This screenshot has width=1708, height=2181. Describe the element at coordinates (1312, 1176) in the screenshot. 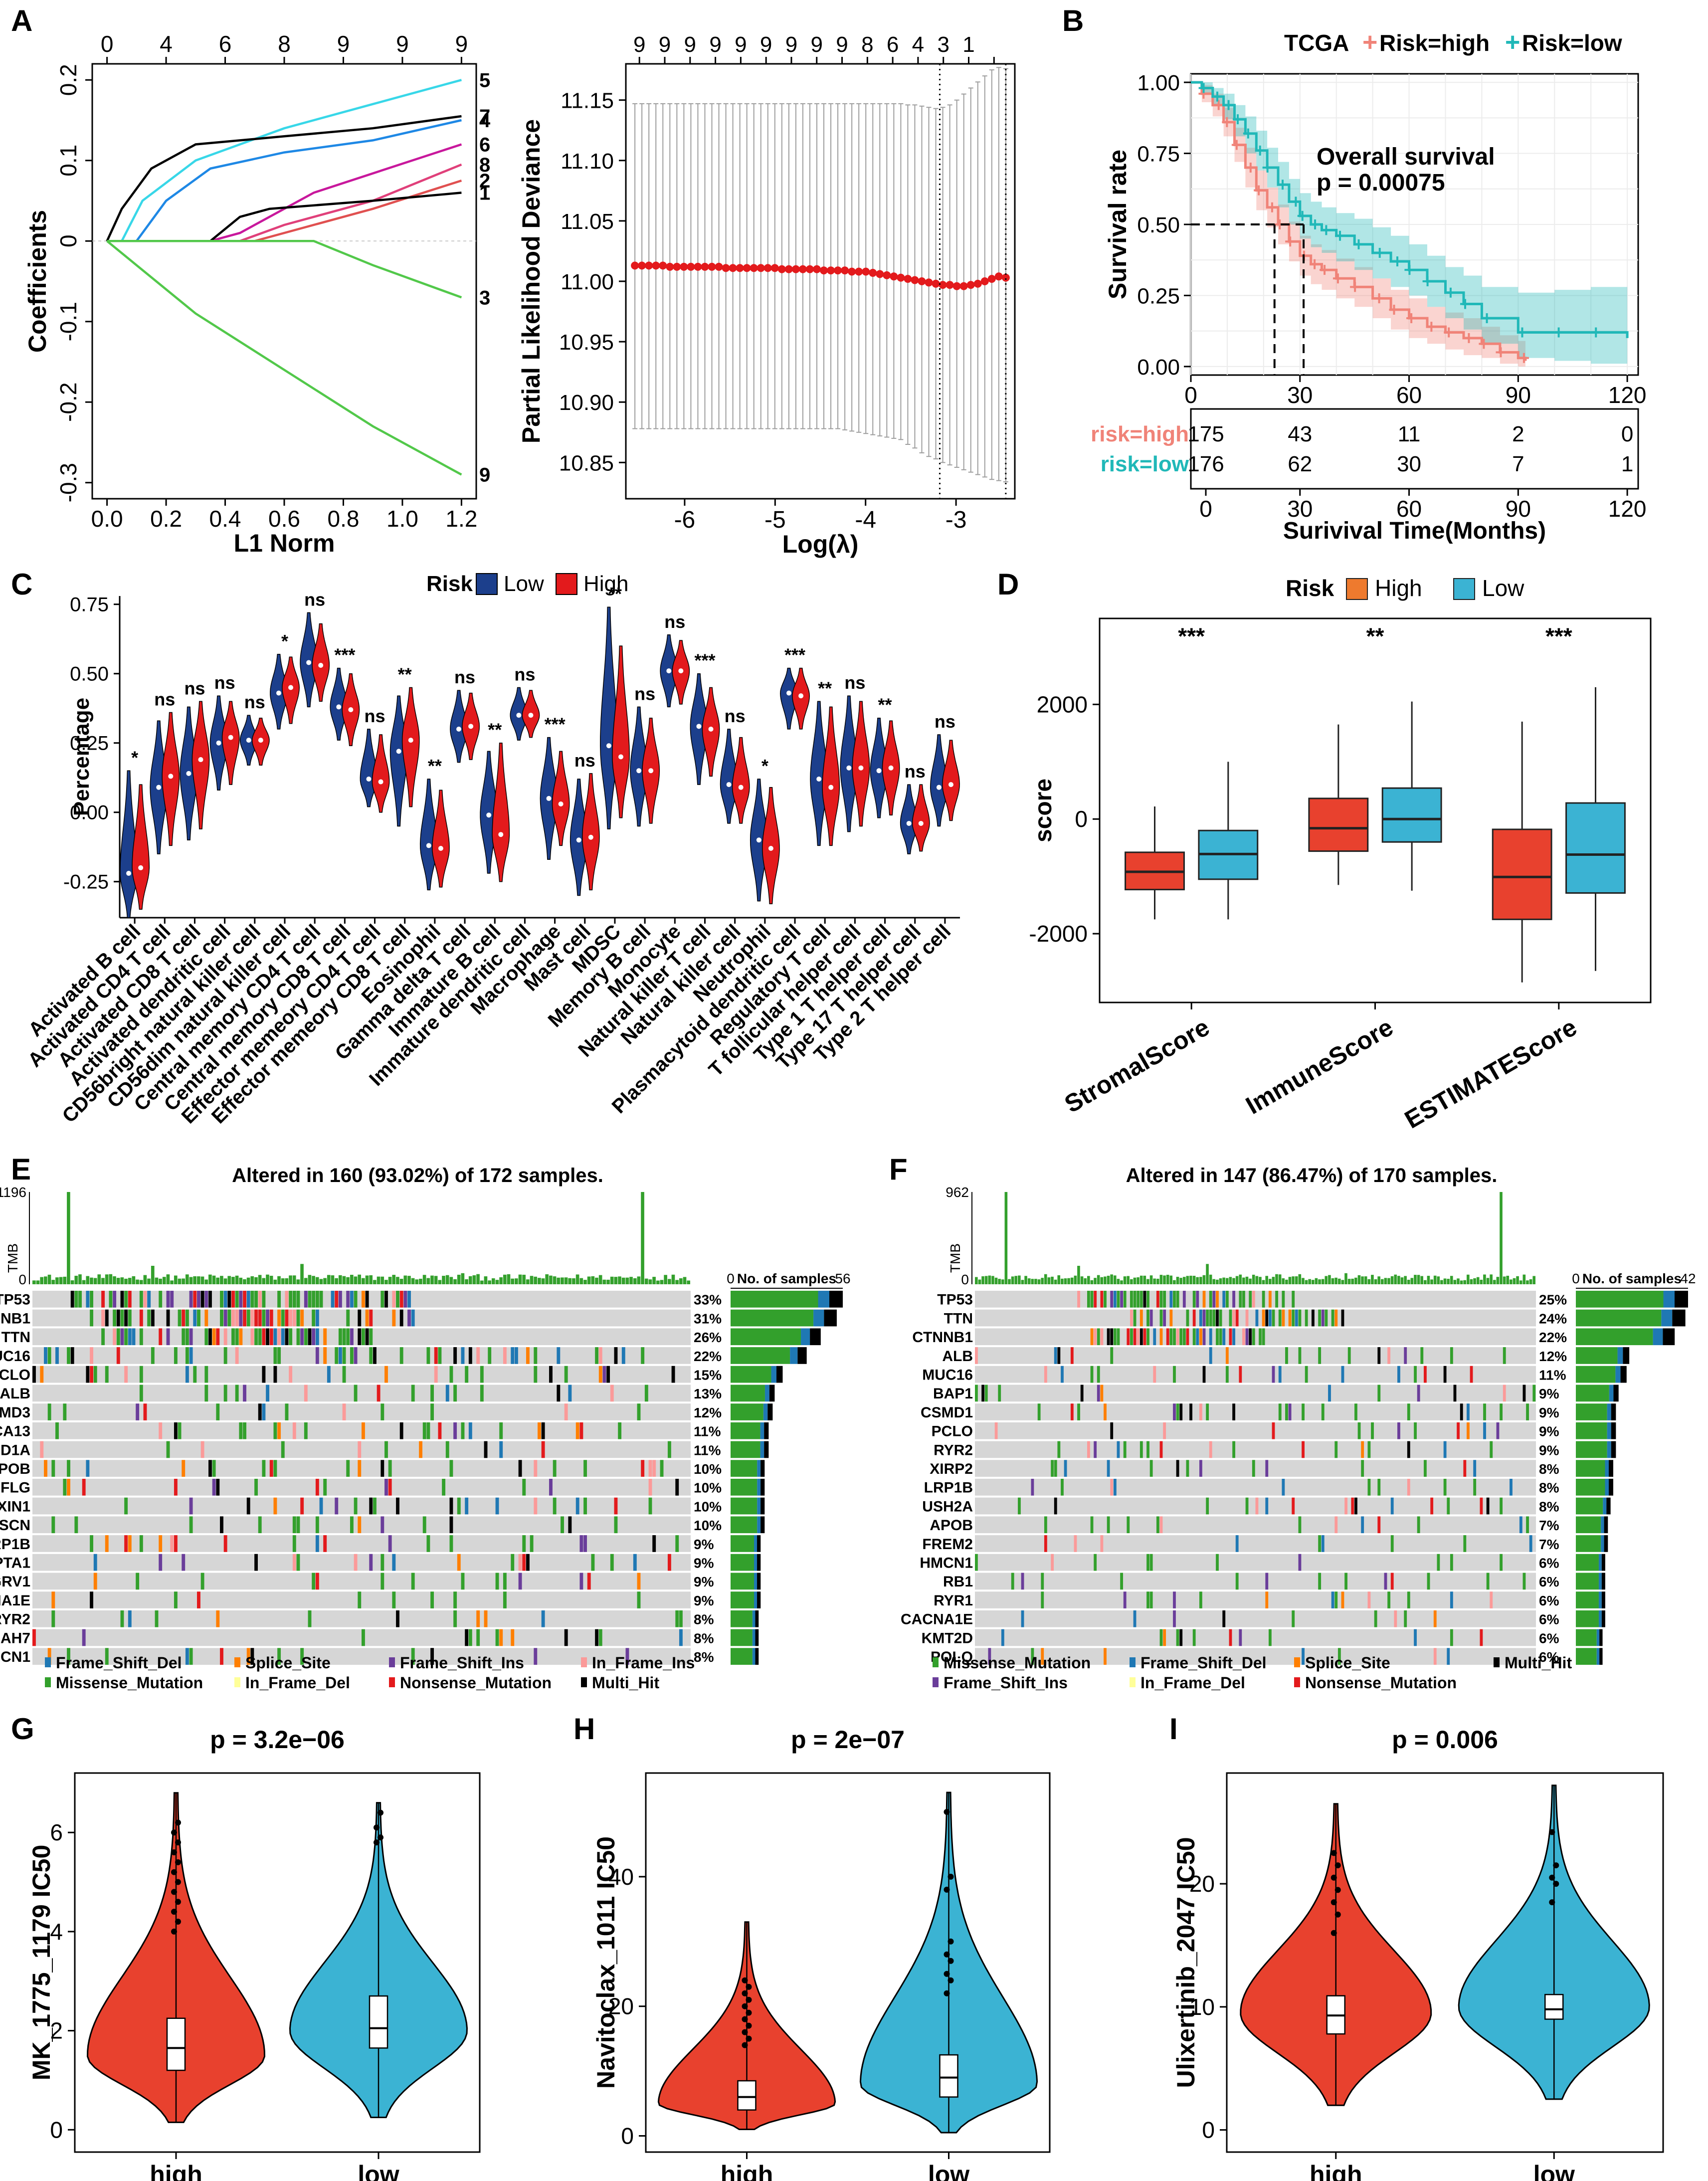

I see `oncoplot-title: Altered in 147 (86.47%) of 170 samples.` at that location.